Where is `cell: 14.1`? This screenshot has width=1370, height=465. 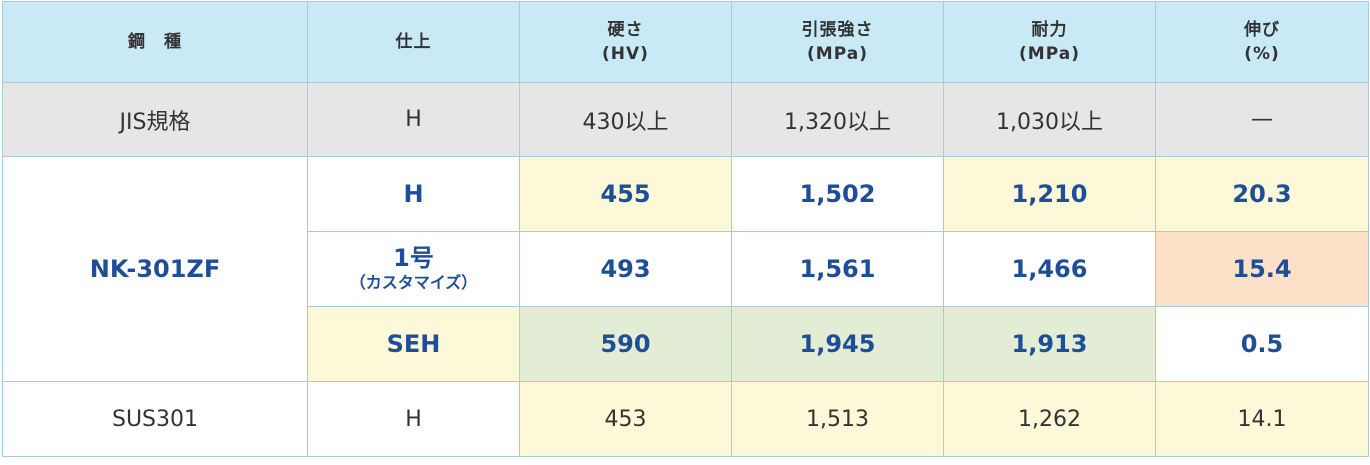 cell: 14.1 is located at coordinates (1262, 419).